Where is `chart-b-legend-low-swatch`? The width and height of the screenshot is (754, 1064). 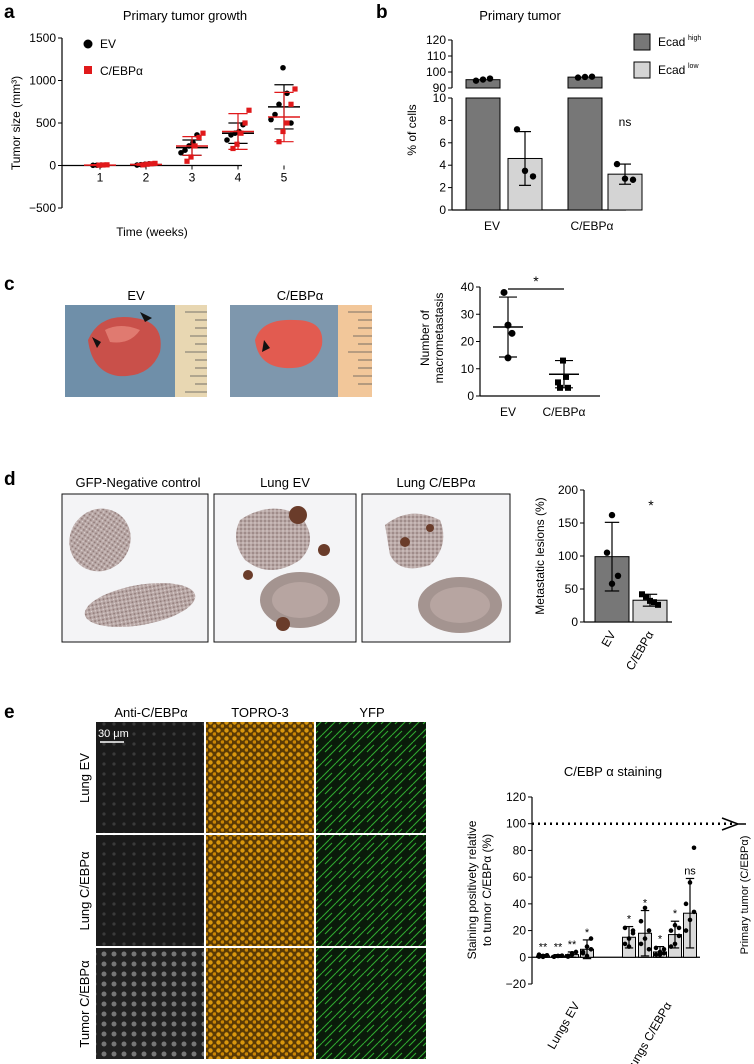
chart-b-legend-low-swatch is located at coordinates (642, 70).